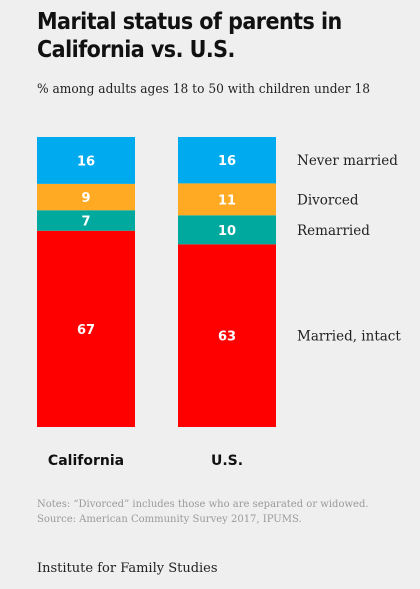 The height and width of the screenshot is (589, 420). I want to click on data-label-california-remarried: 7, so click(85, 221).